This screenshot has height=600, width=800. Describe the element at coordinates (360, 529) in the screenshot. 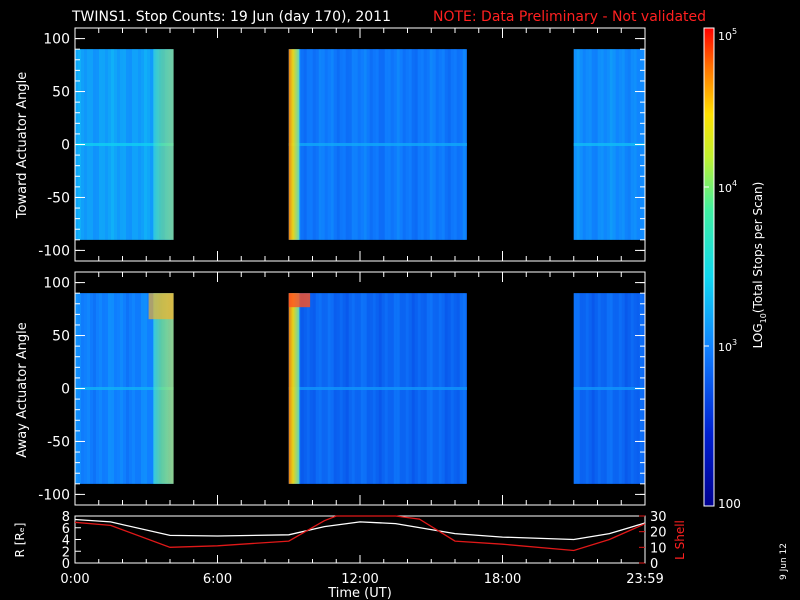

I see `r-distance-line` at that location.